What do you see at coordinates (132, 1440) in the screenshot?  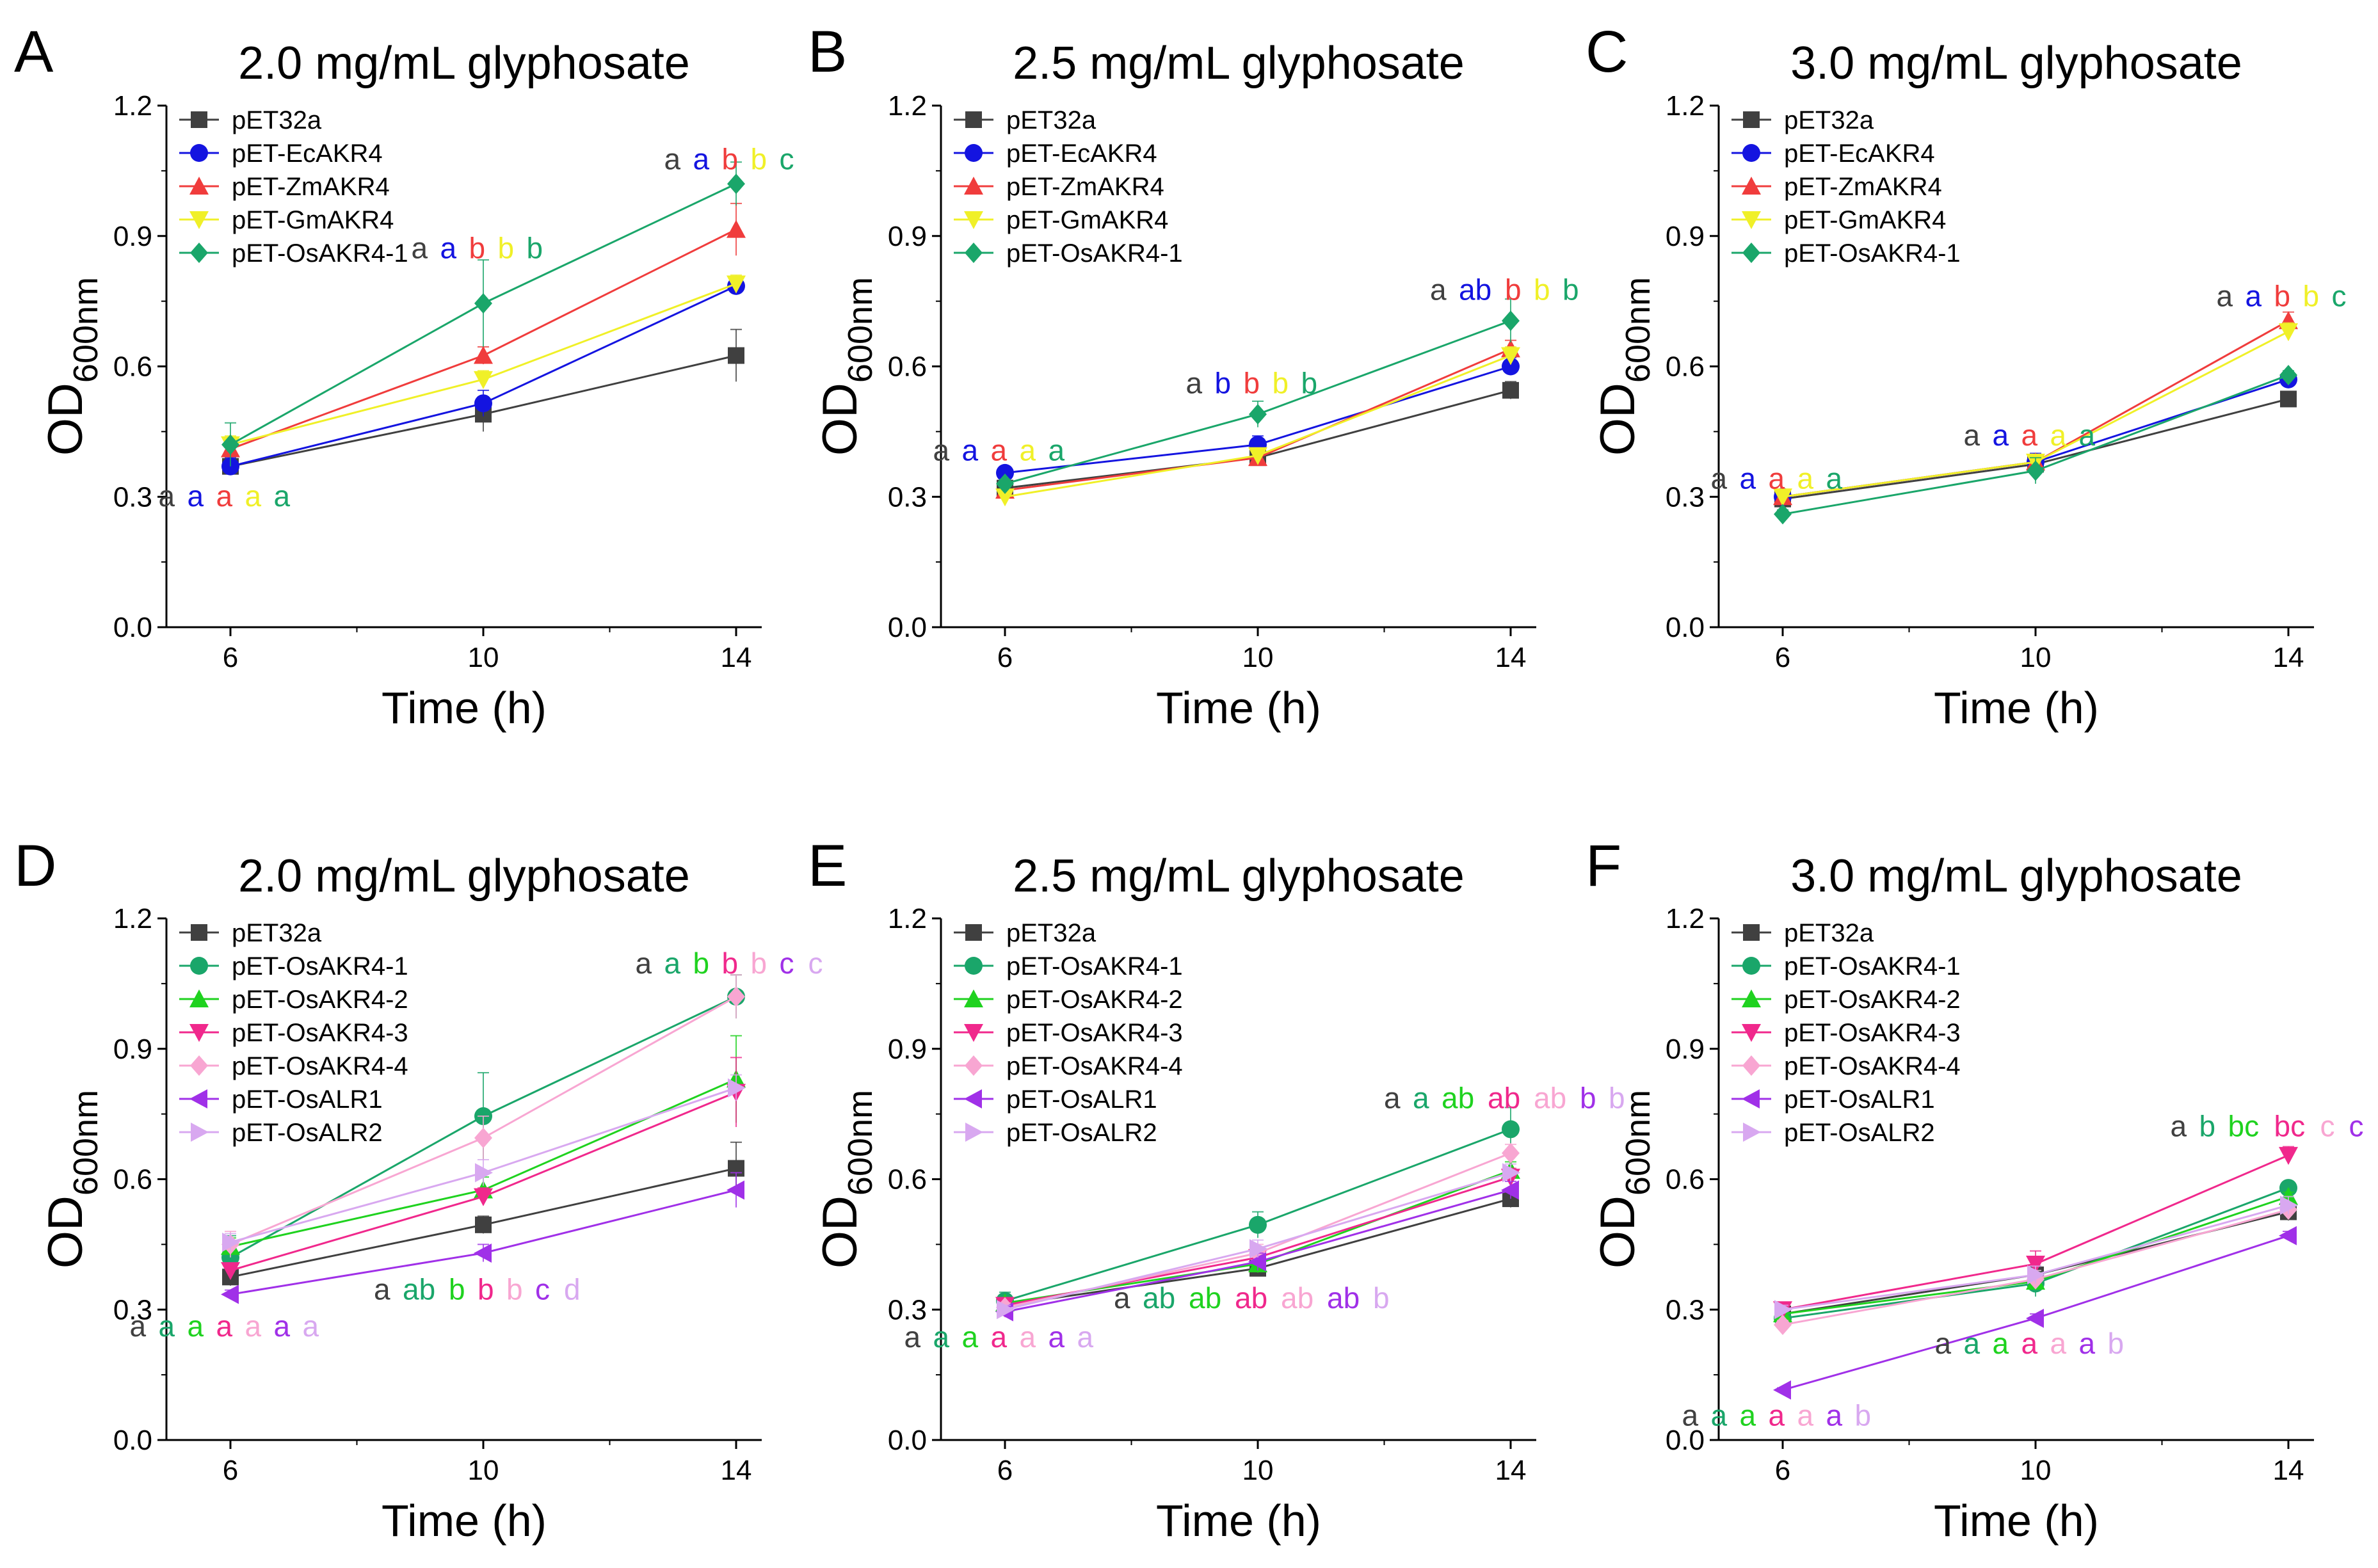 I see `y-tick-label: 0.0` at bounding box center [132, 1440].